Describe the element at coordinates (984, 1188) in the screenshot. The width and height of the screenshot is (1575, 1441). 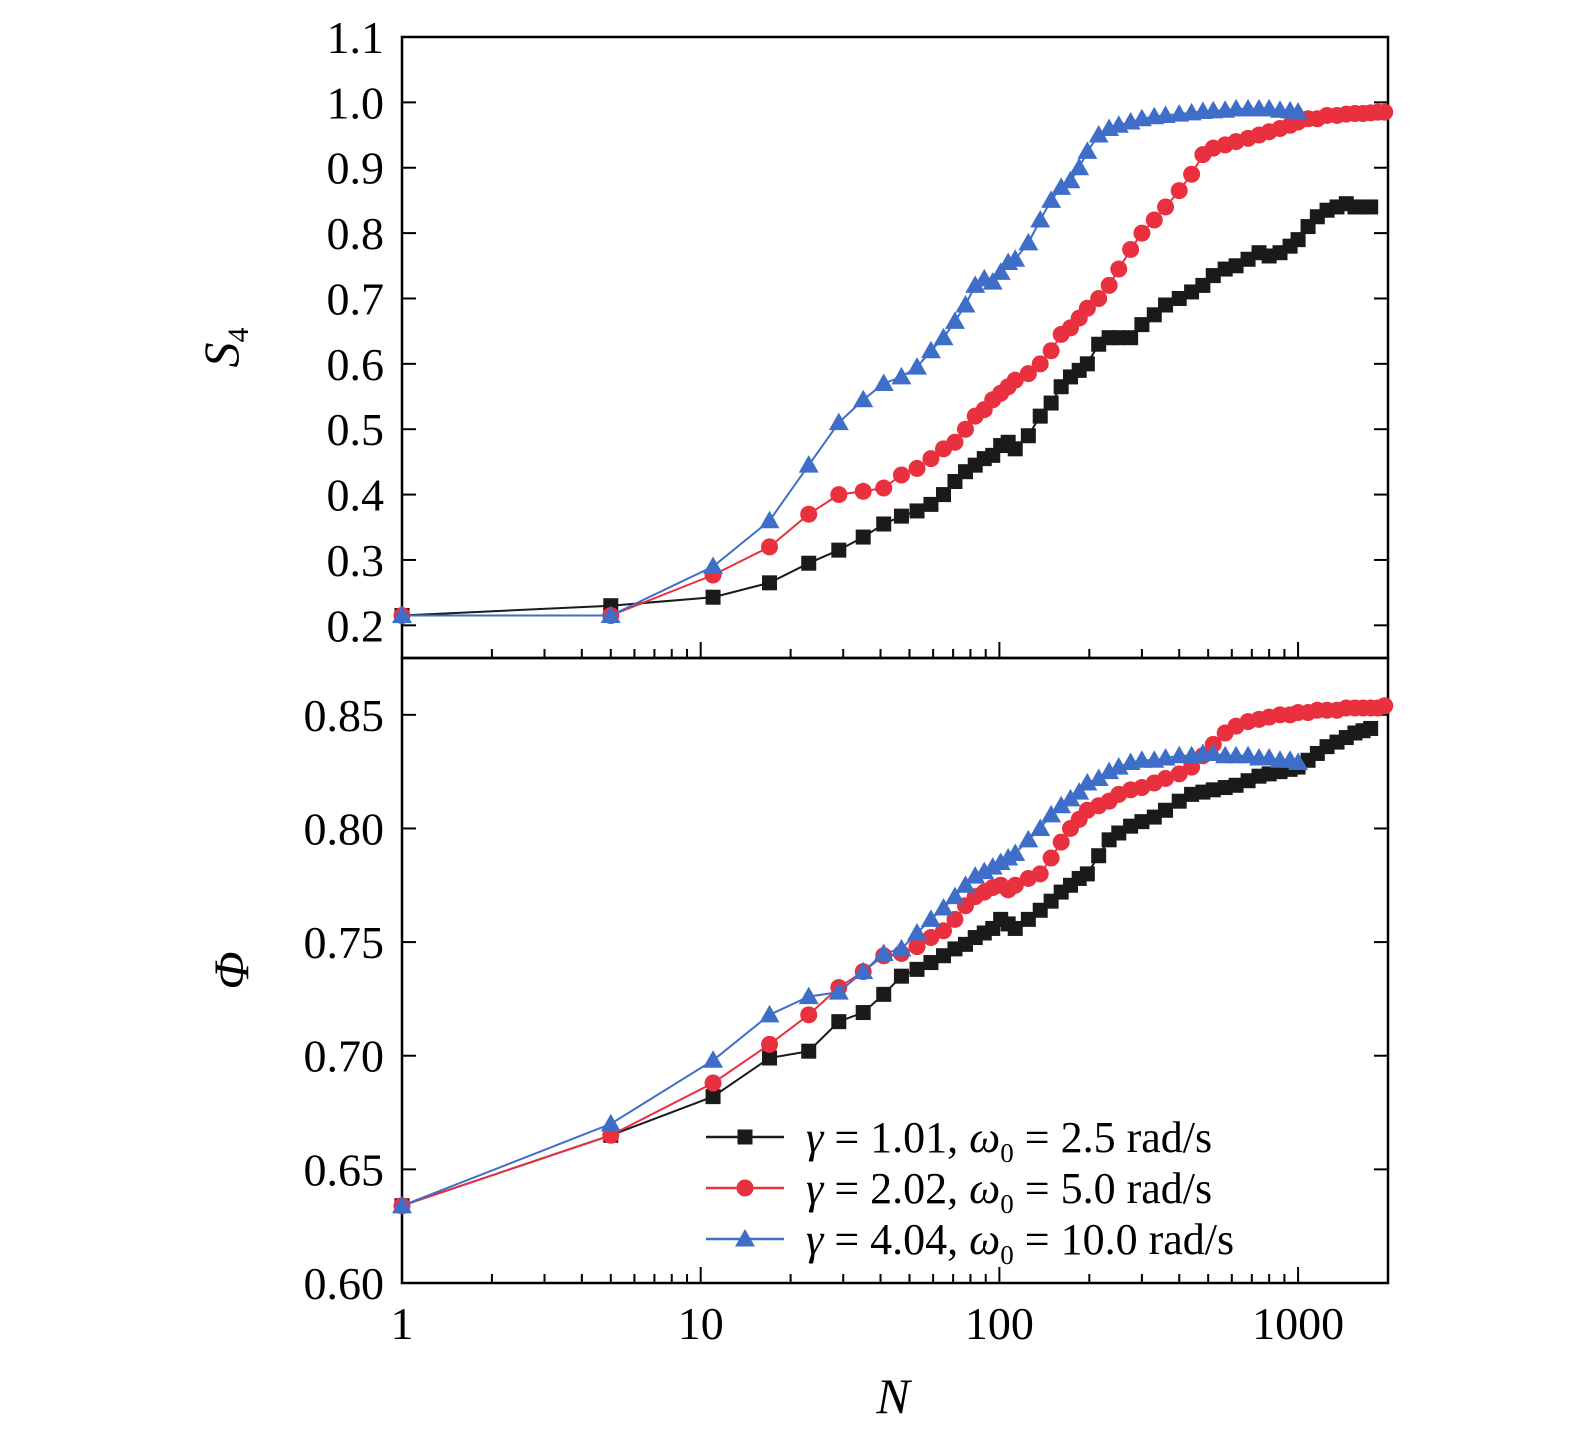
I see `legend-omega: ω` at that location.